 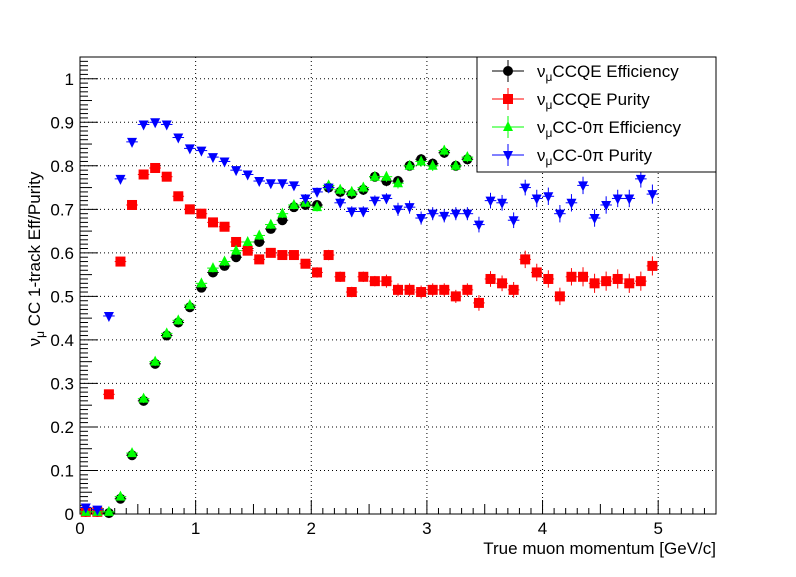 I want to click on x-tick-label: 1, so click(x=195, y=528).